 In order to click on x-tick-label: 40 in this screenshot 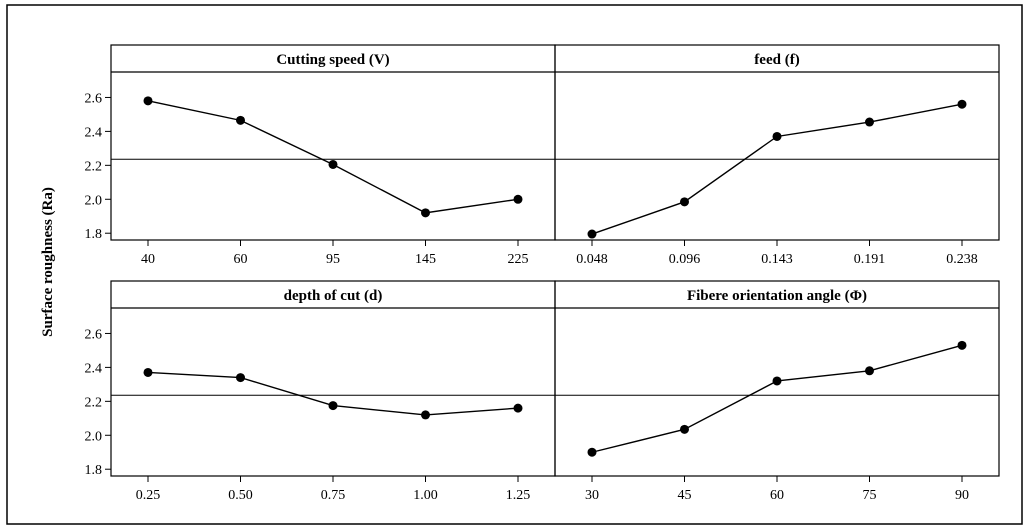, I will do `click(148, 259)`.